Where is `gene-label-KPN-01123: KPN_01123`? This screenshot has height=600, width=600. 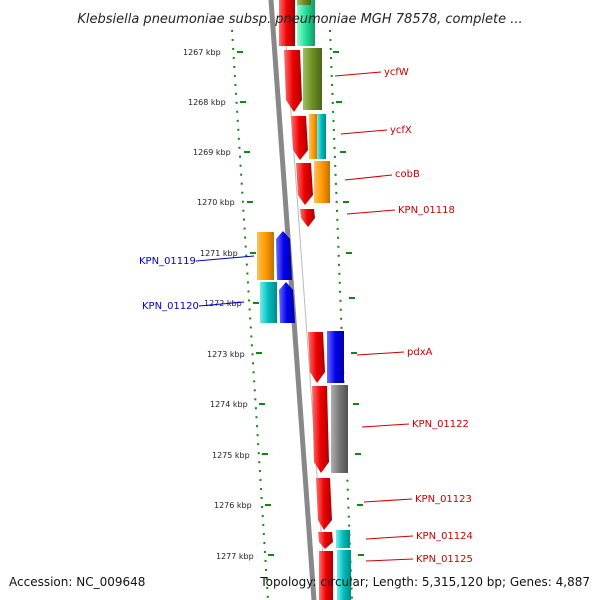 gene-label-KPN-01123: KPN_01123 is located at coordinates (443, 499).